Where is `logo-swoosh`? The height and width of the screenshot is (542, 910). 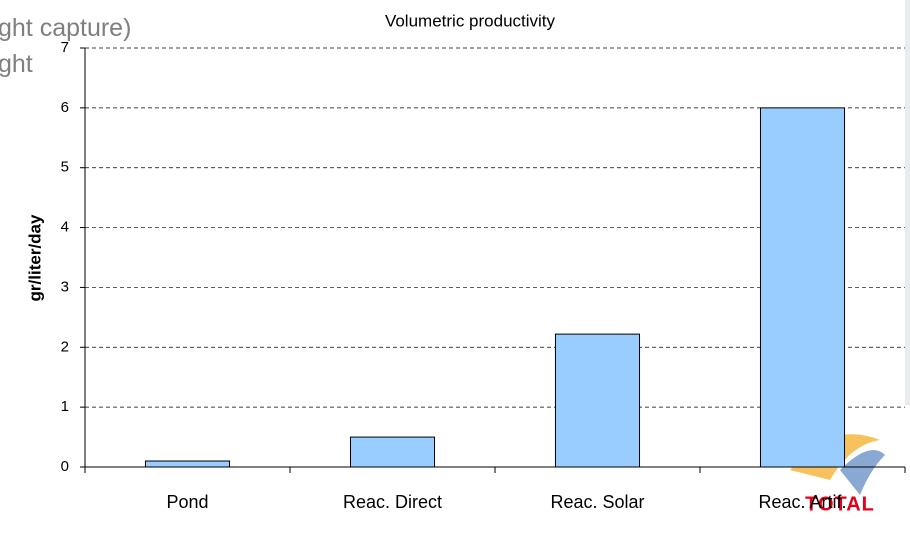 logo-swoosh is located at coordinates (862, 472).